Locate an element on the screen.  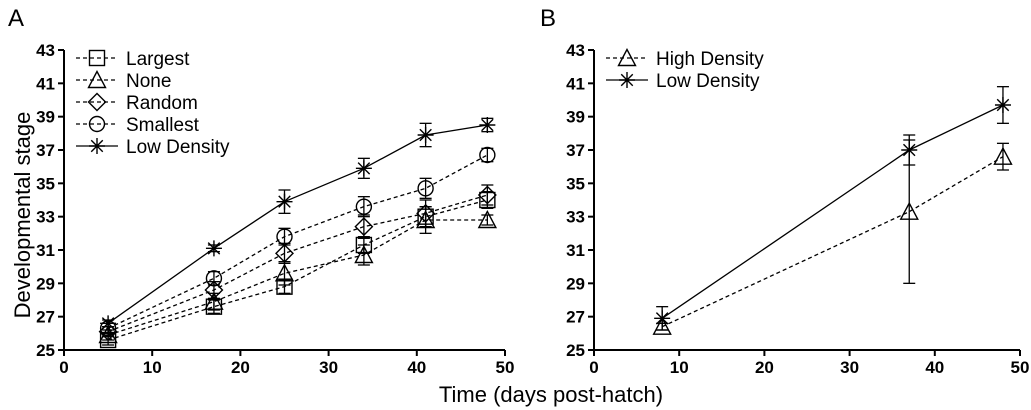
panel-b-y-tick-label: 41 is located at coordinates (575, 83).